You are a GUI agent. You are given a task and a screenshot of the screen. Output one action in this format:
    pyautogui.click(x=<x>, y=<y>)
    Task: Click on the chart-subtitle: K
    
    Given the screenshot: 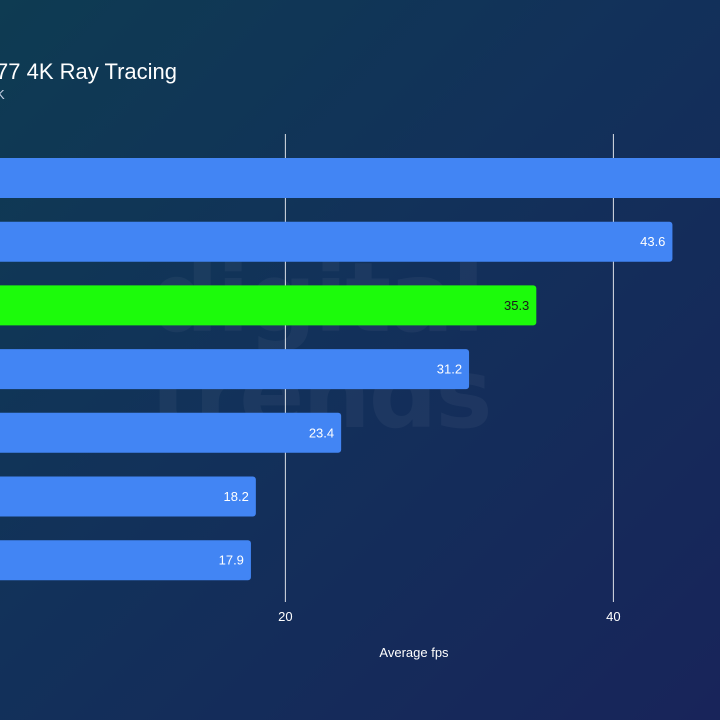 What is the action you would take?
    pyautogui.click(x=2, y=94)
    